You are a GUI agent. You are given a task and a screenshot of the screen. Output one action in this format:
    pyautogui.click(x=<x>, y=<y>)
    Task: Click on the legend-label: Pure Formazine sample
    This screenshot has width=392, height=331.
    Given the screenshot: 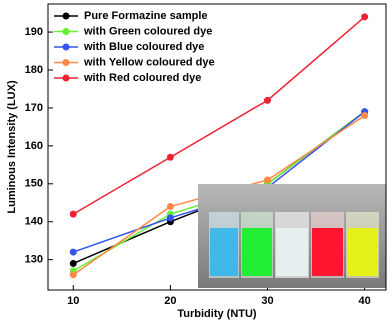 What is the action you would take?
    pyautogui.click(x=146, y=16)
    